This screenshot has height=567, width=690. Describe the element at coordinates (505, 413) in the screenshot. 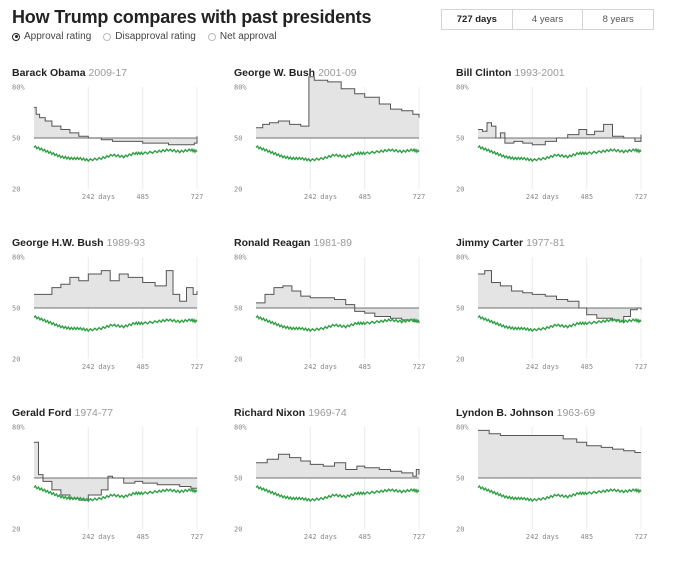

I see `president-name: Lyndon B. Johnson` at that location.